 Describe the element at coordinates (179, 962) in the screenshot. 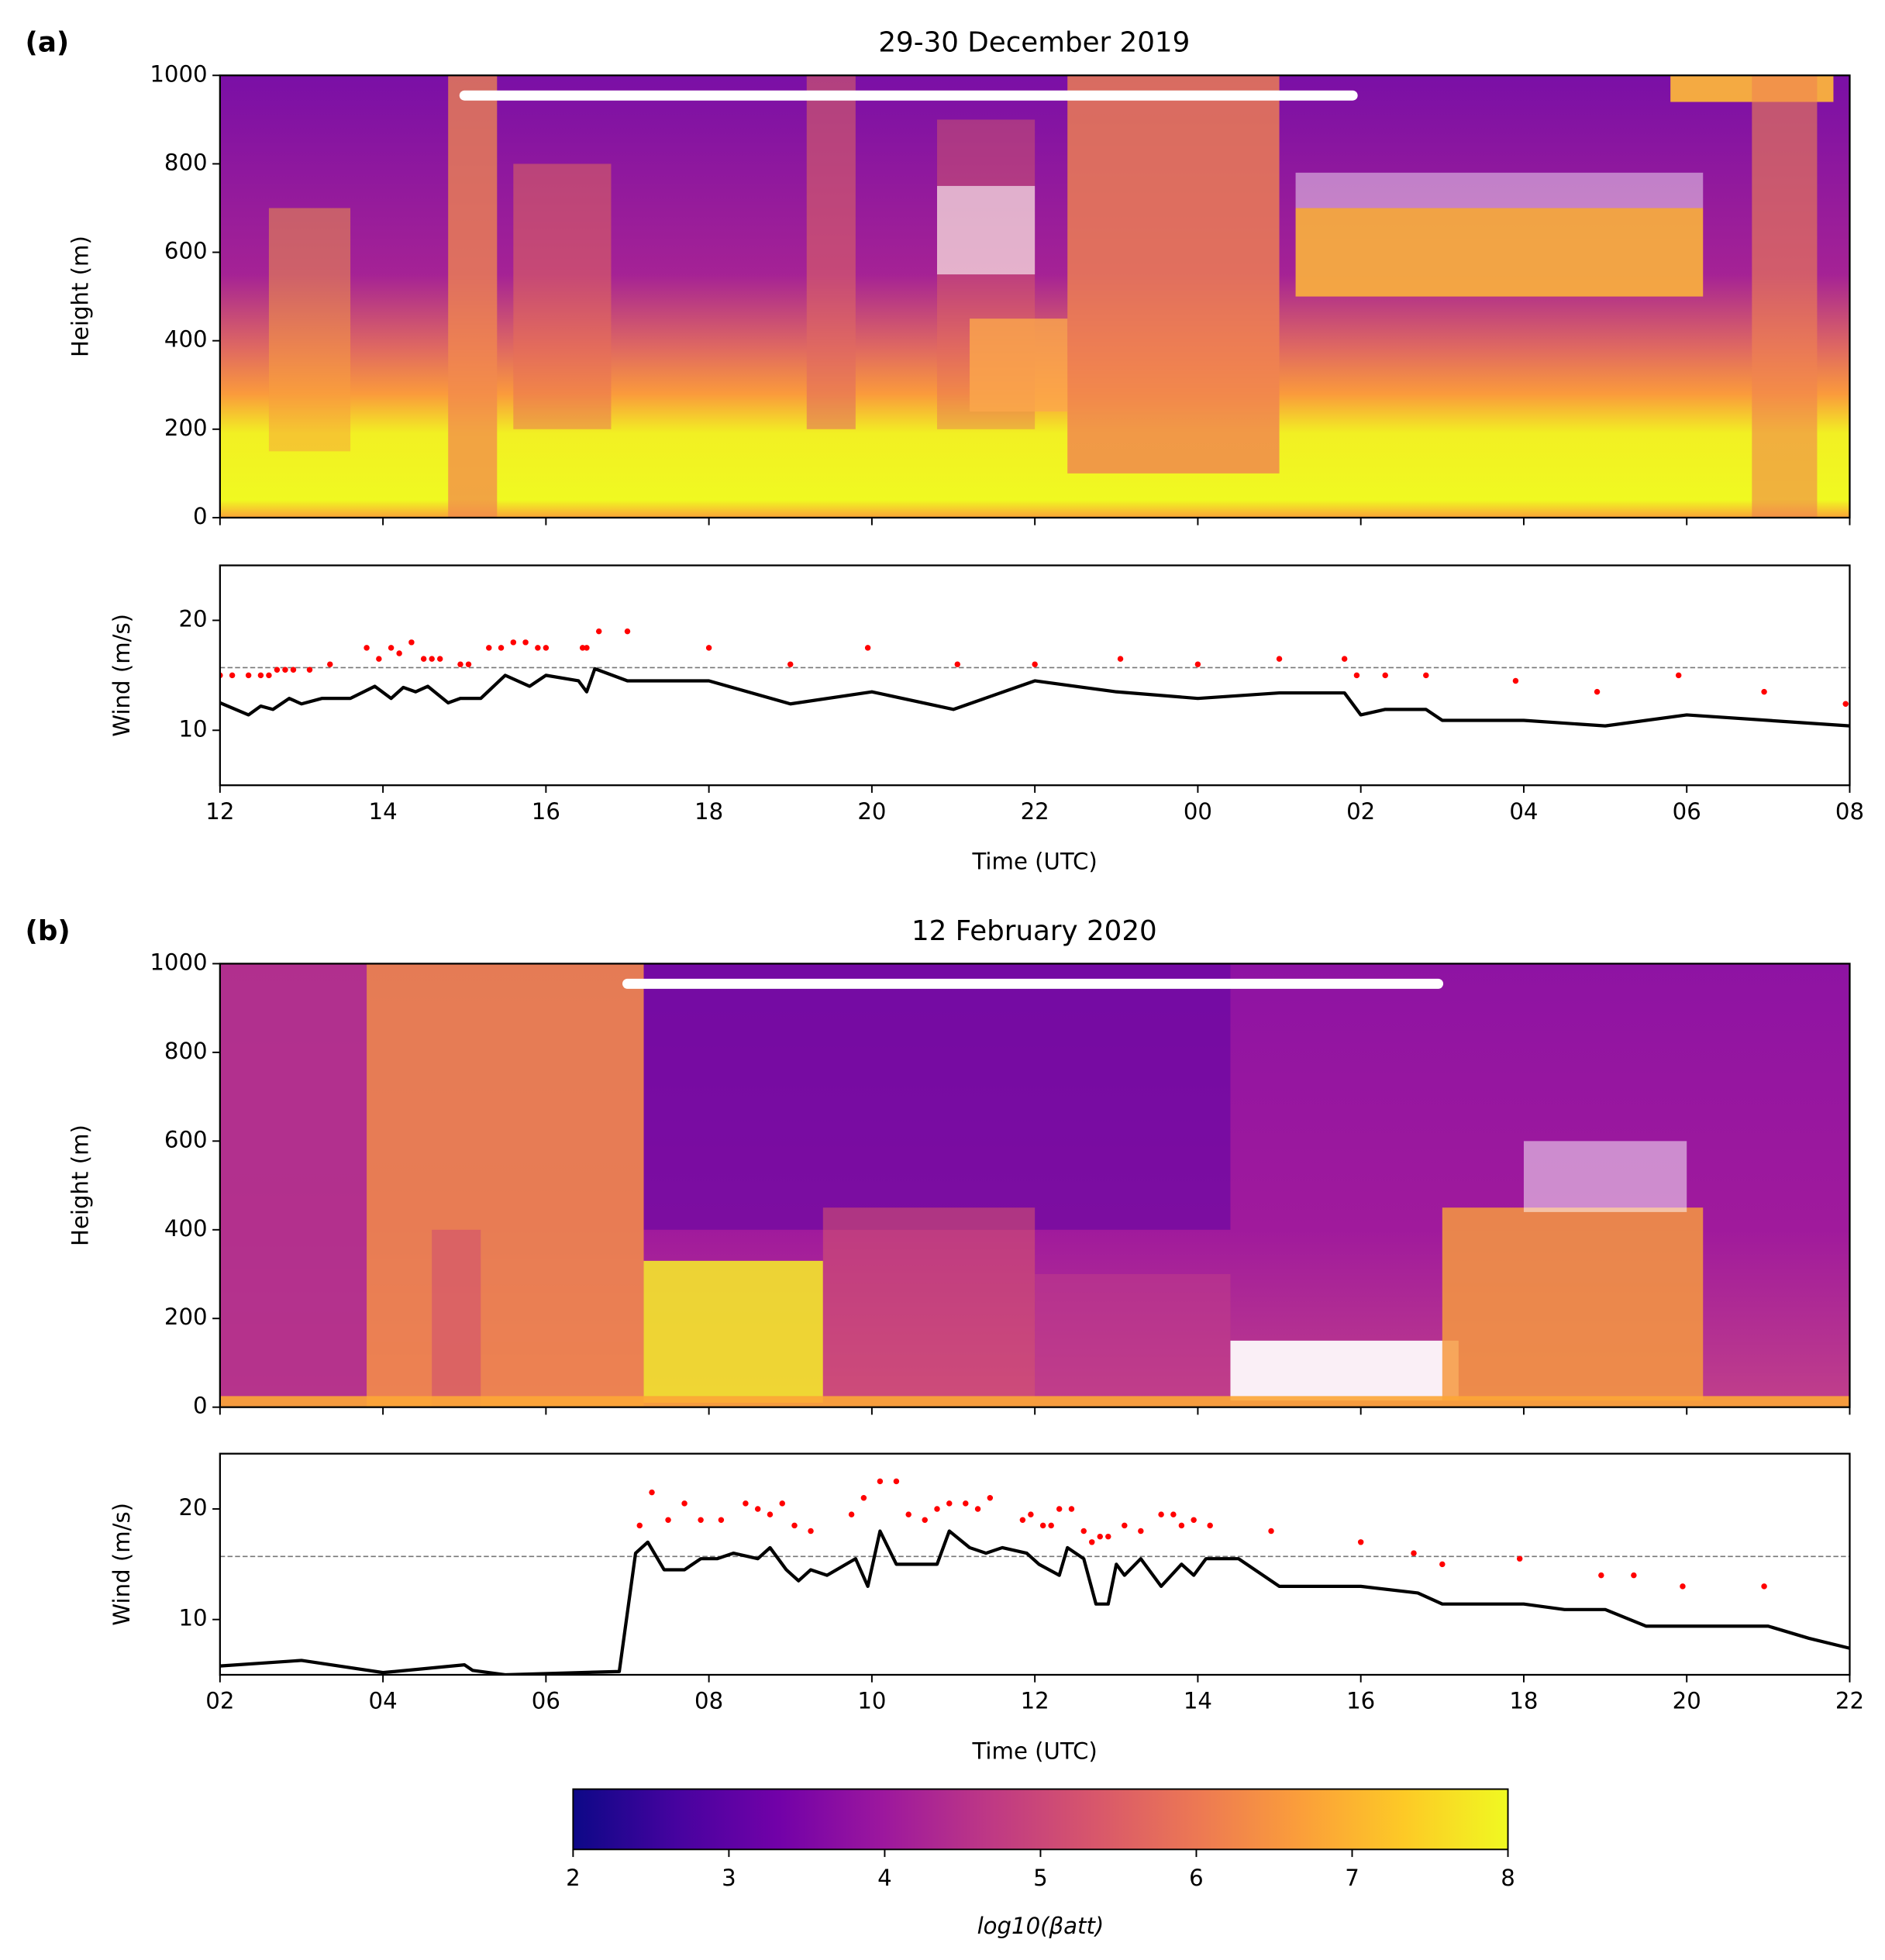

I see `y-tick-label: 1000` at that location.